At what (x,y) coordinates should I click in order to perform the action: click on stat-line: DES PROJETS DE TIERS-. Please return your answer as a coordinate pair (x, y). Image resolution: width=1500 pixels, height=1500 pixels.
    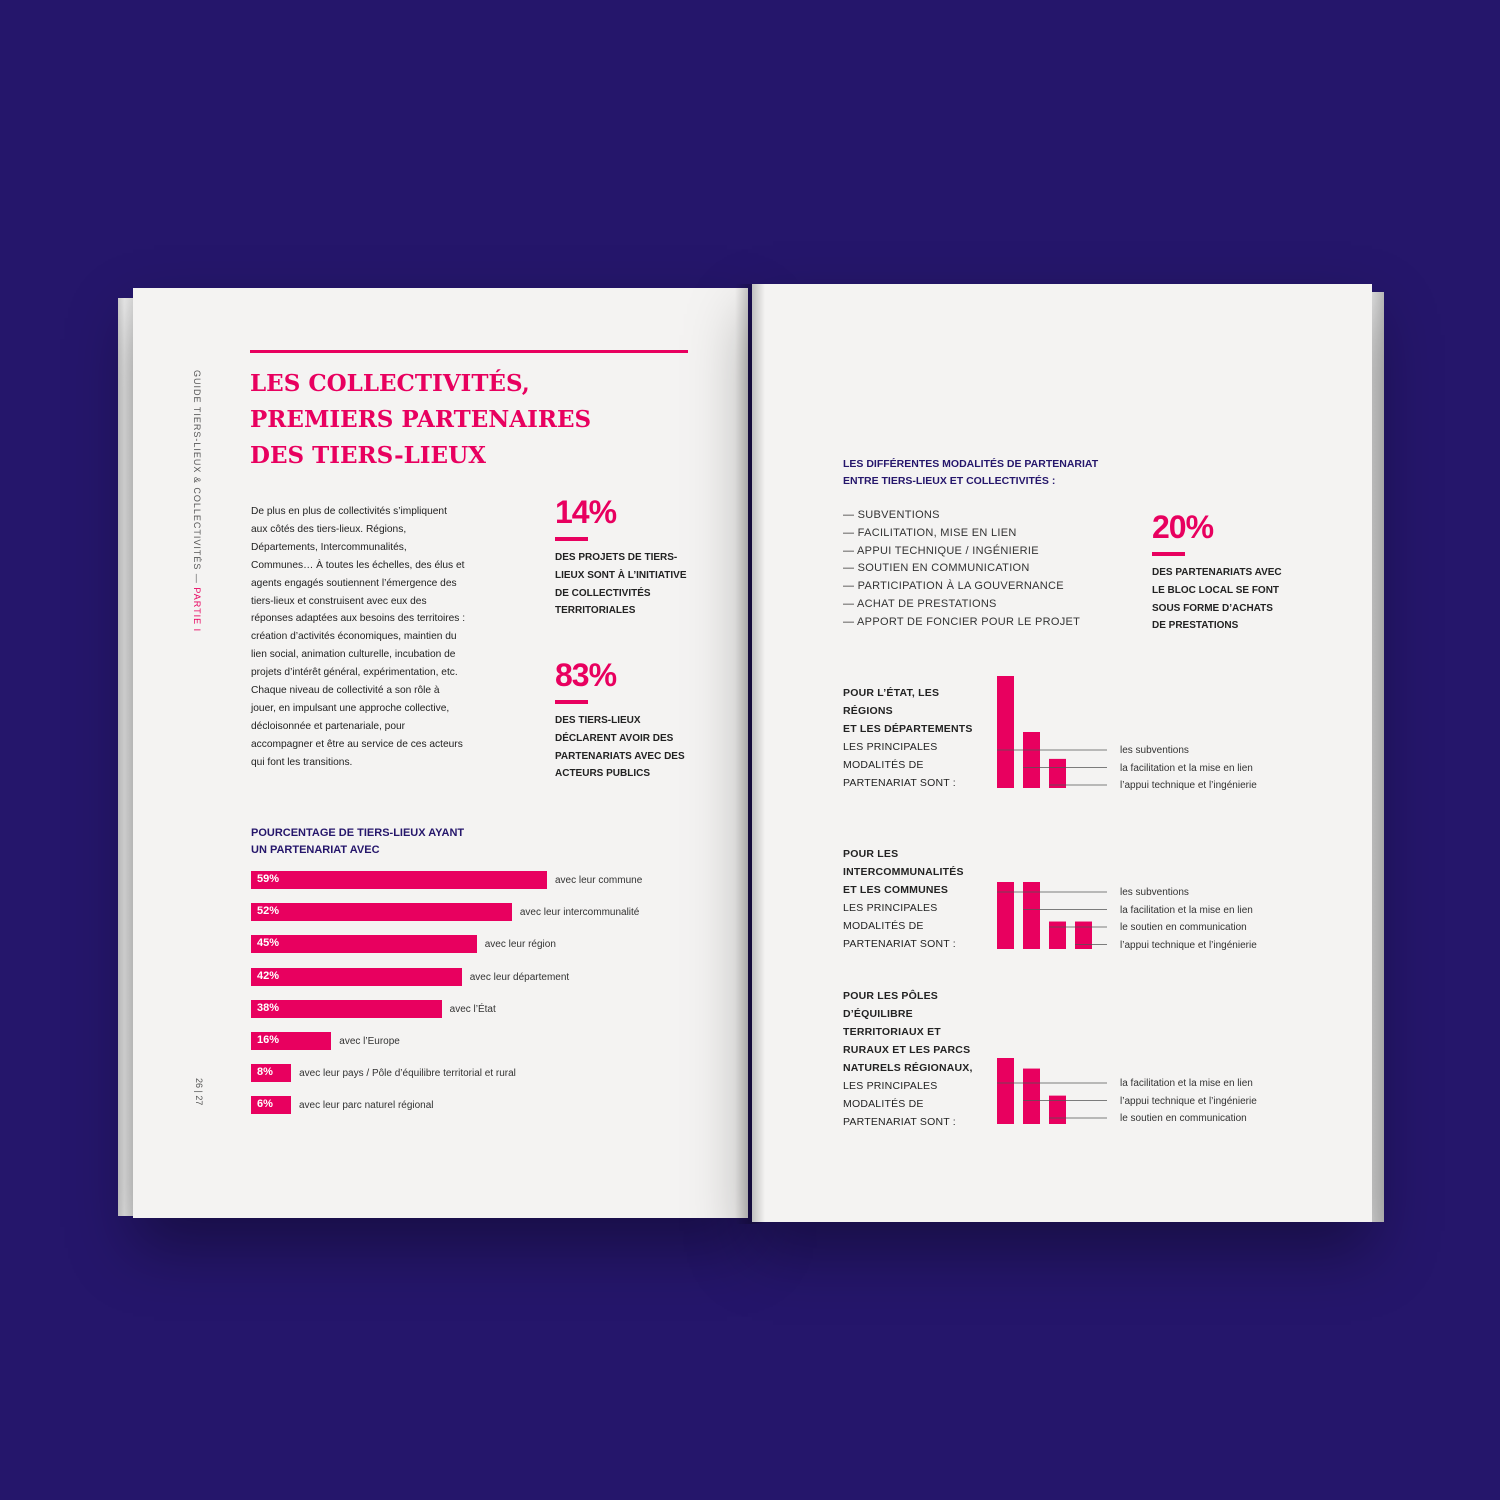
    Looking at the image, I should click on (616, 557).